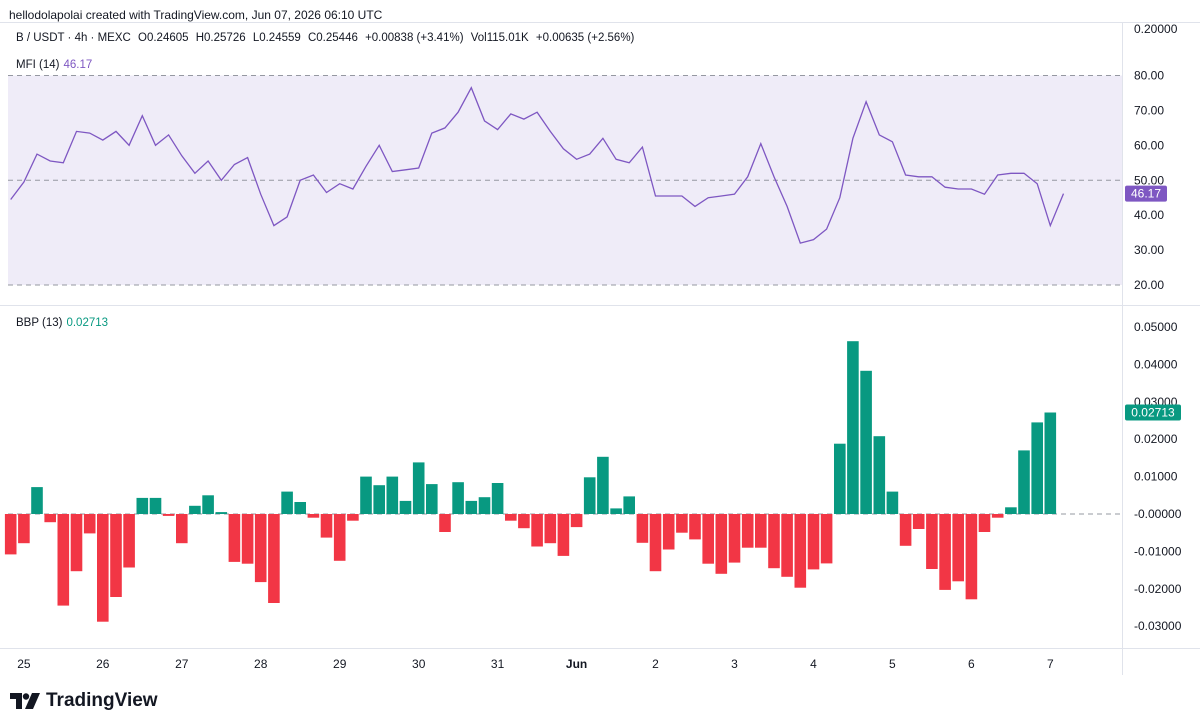  I want to click on time-axis-label: 29, so click(340, 664).